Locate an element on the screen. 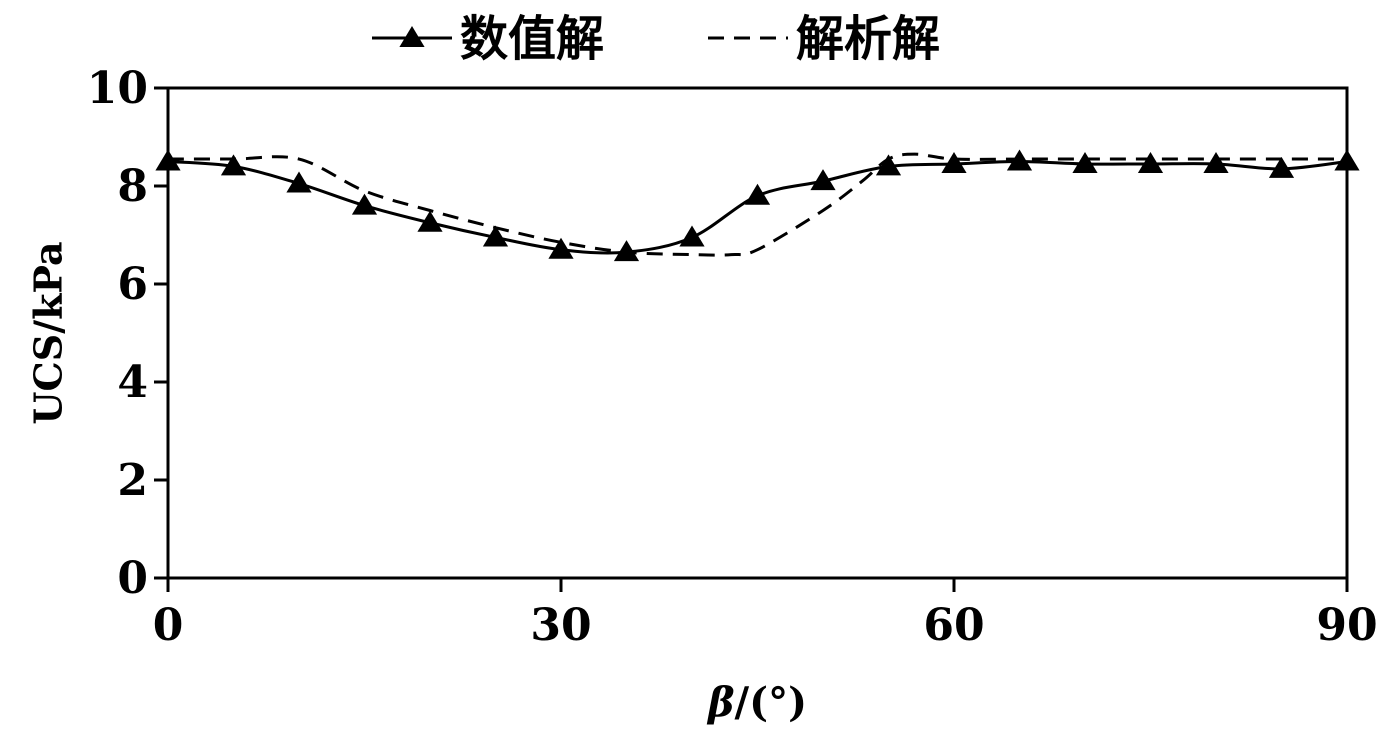 This screenshot has width=1395, height=742. series-layer is located at coordinates (757, 205).